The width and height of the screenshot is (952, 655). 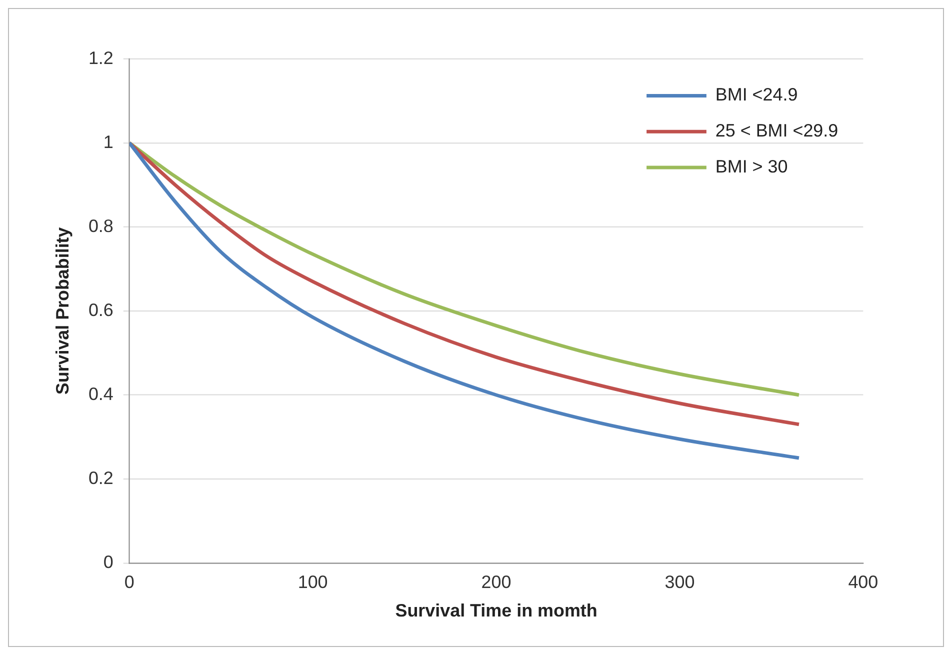 I want to click on x-tick-label: 0, so click(x=129, y=582).